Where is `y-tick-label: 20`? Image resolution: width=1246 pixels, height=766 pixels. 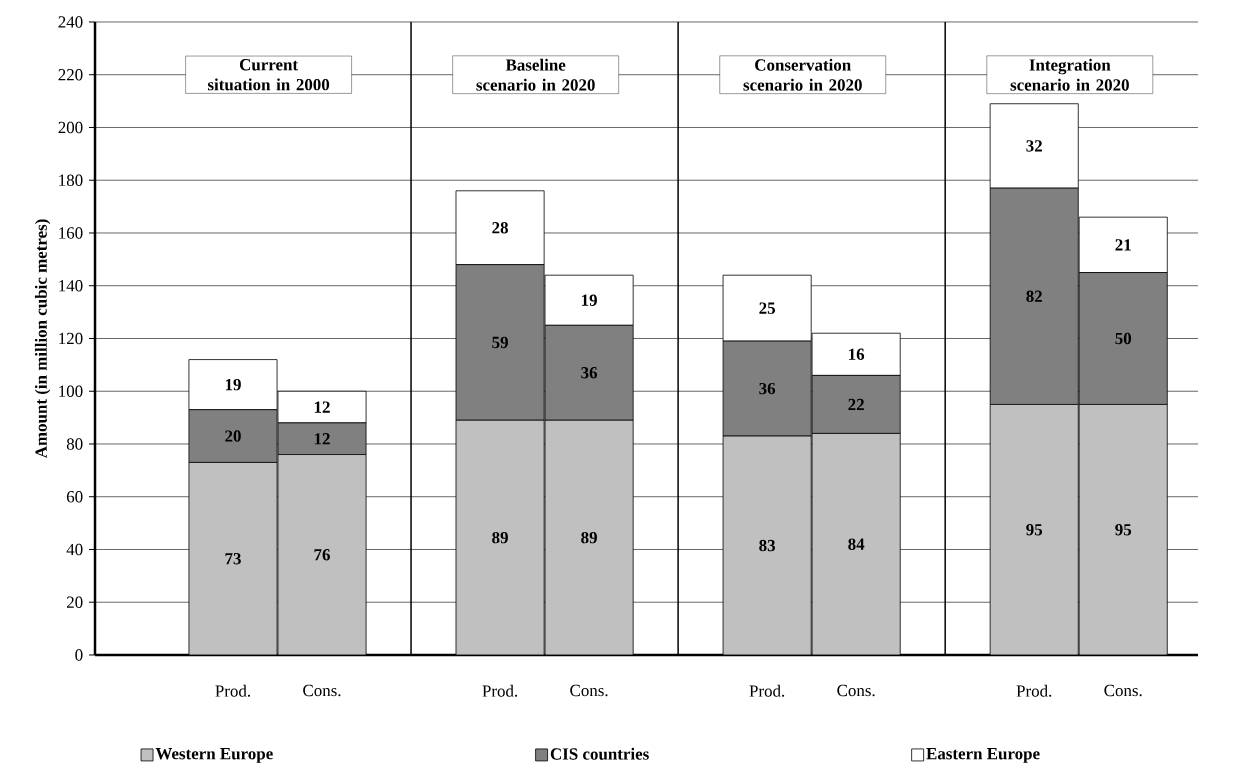 y-tick-label: 20 is located at coordinates (74, 602).